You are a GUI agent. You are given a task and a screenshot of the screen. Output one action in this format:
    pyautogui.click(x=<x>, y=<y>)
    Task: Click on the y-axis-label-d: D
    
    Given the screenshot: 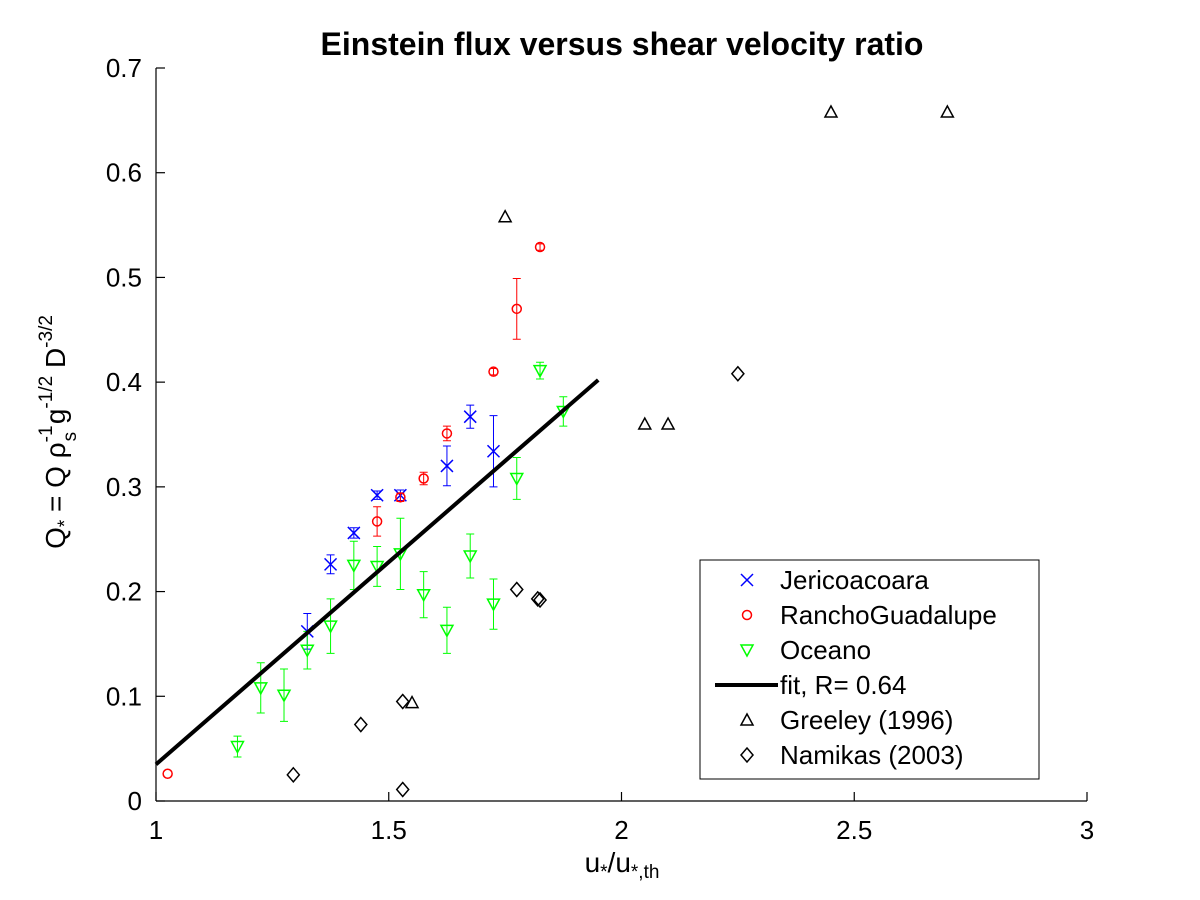 What is the action you would take?
    pyautogui.click(x=55, y=362)
    